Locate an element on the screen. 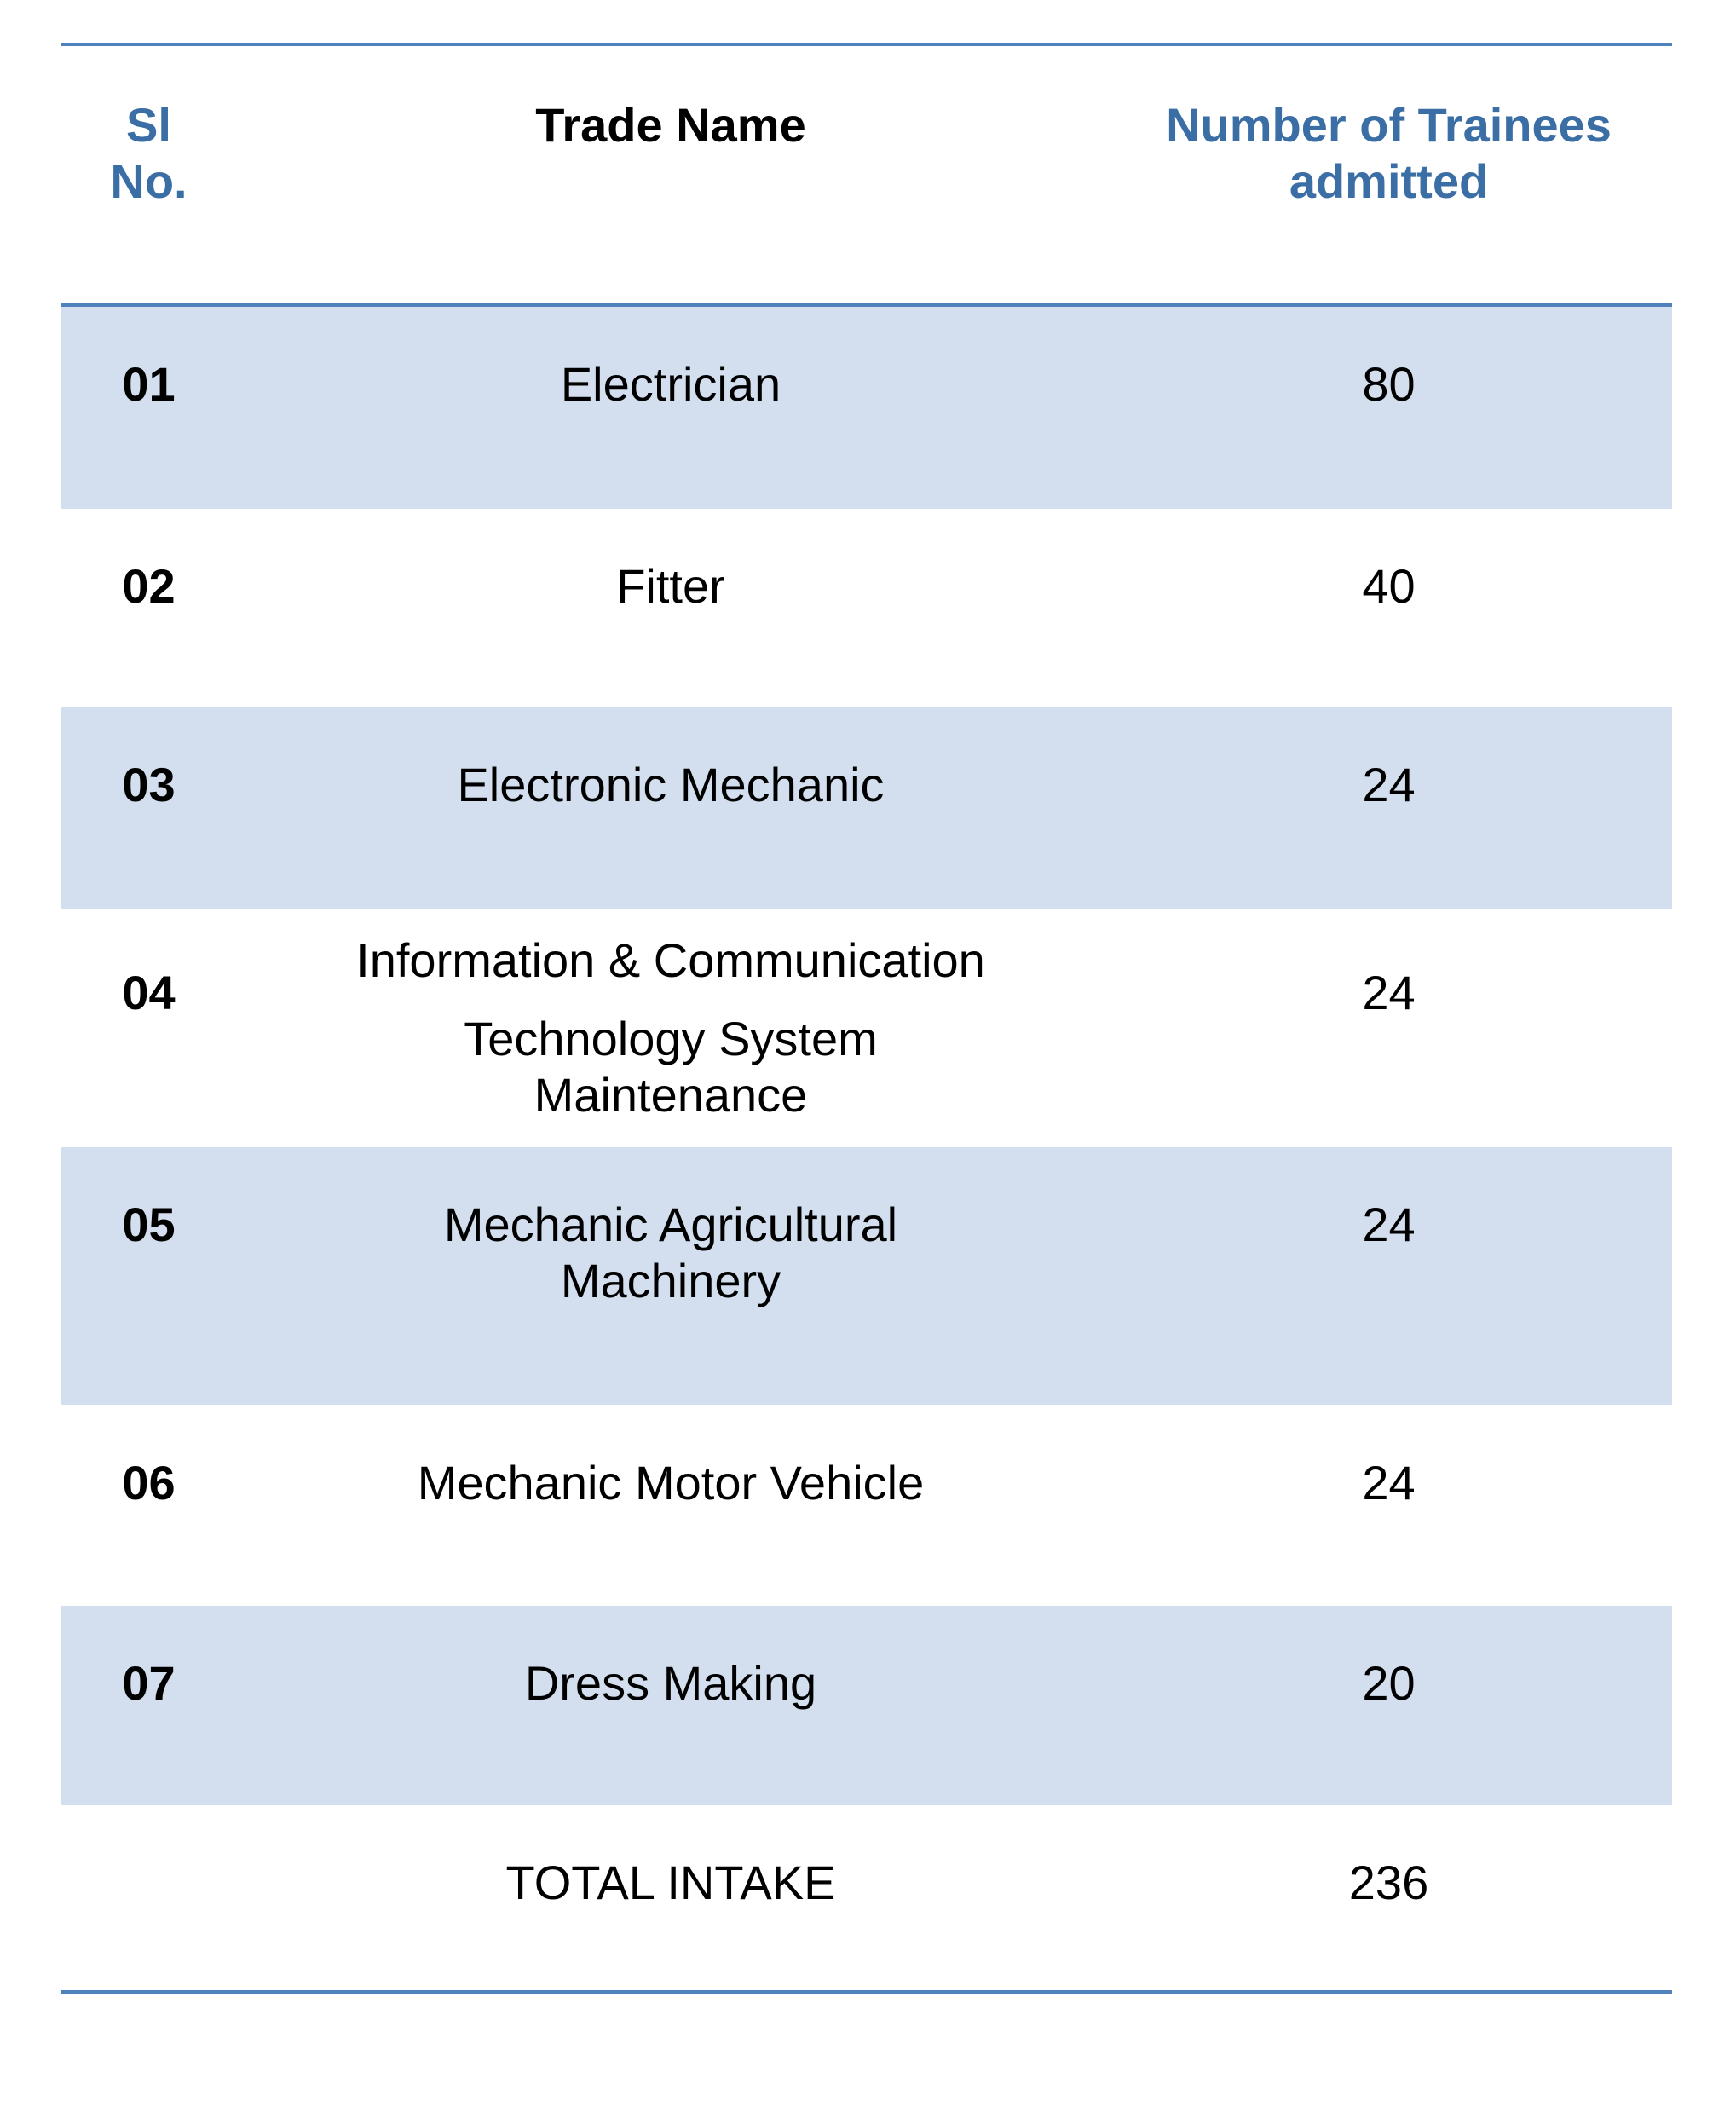  table-bottom-rule is located at coordinates (866, 1992).